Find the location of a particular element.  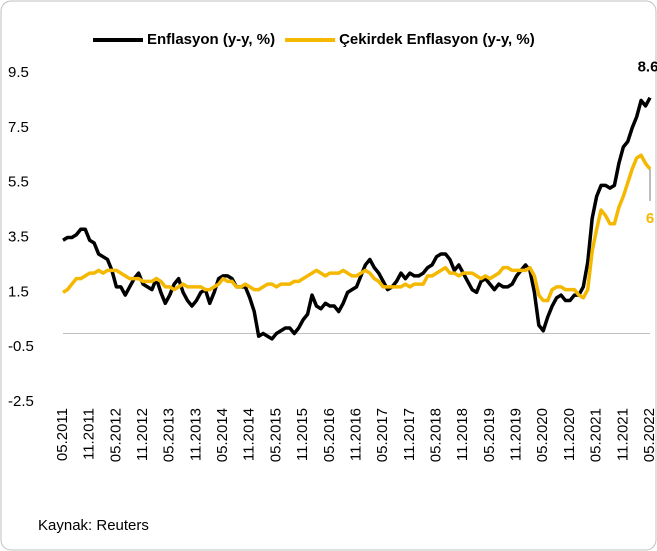

x-tick-label: 05.2019 is located at coordinates (489, 435).